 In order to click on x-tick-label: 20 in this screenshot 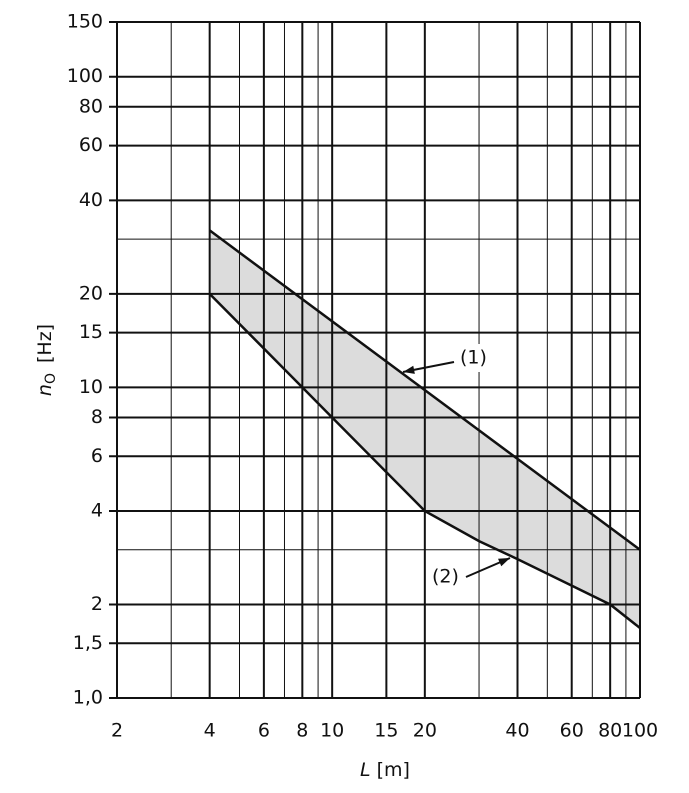, I will do `click(425, 731)`.